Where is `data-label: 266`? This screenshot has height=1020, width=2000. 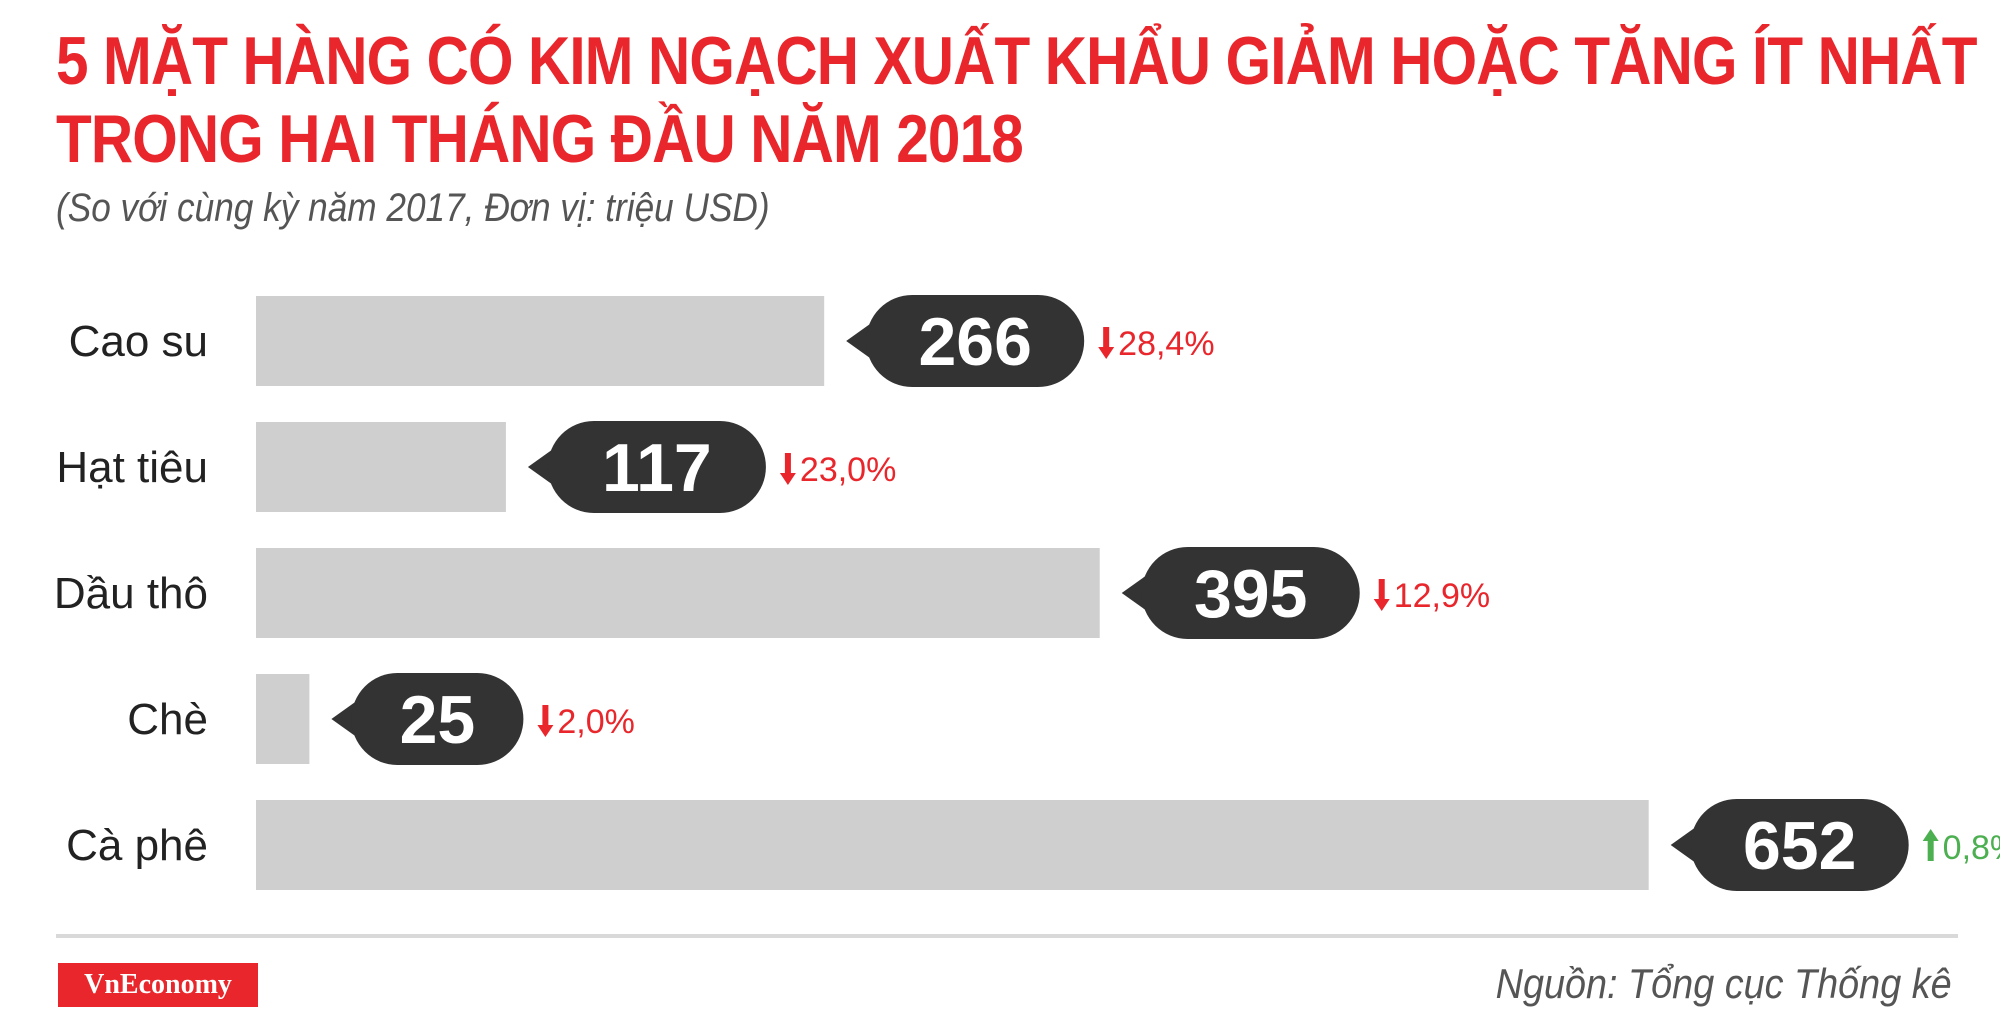 data-label: 266 is located at coordinates (974, 342).